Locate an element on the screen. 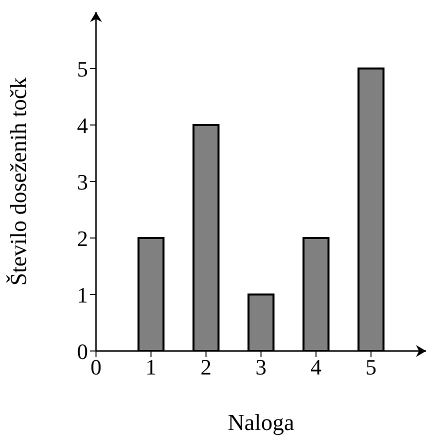  y-tick-label: 4 is located at coordinates (82, 125).